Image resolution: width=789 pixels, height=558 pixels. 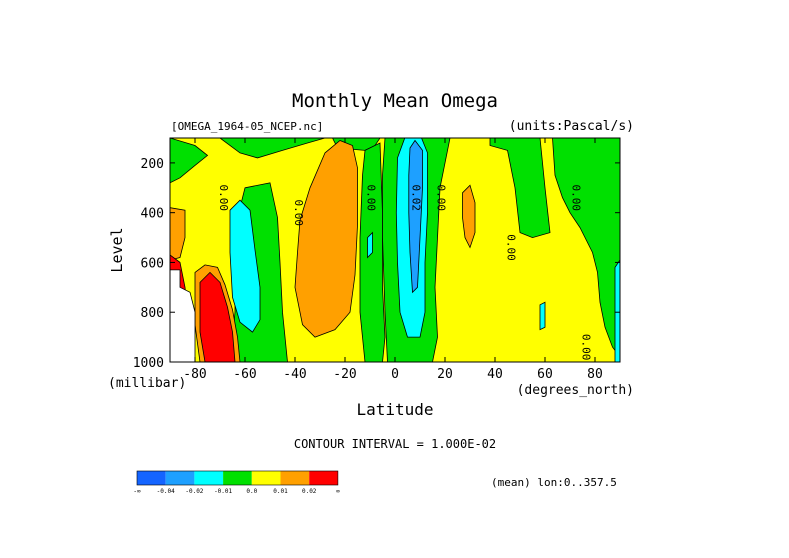 What do you see at coordinates (280, 491) in the screenshot?
I see `colorbar-label: 0.01` at bounding box center [280, 491].